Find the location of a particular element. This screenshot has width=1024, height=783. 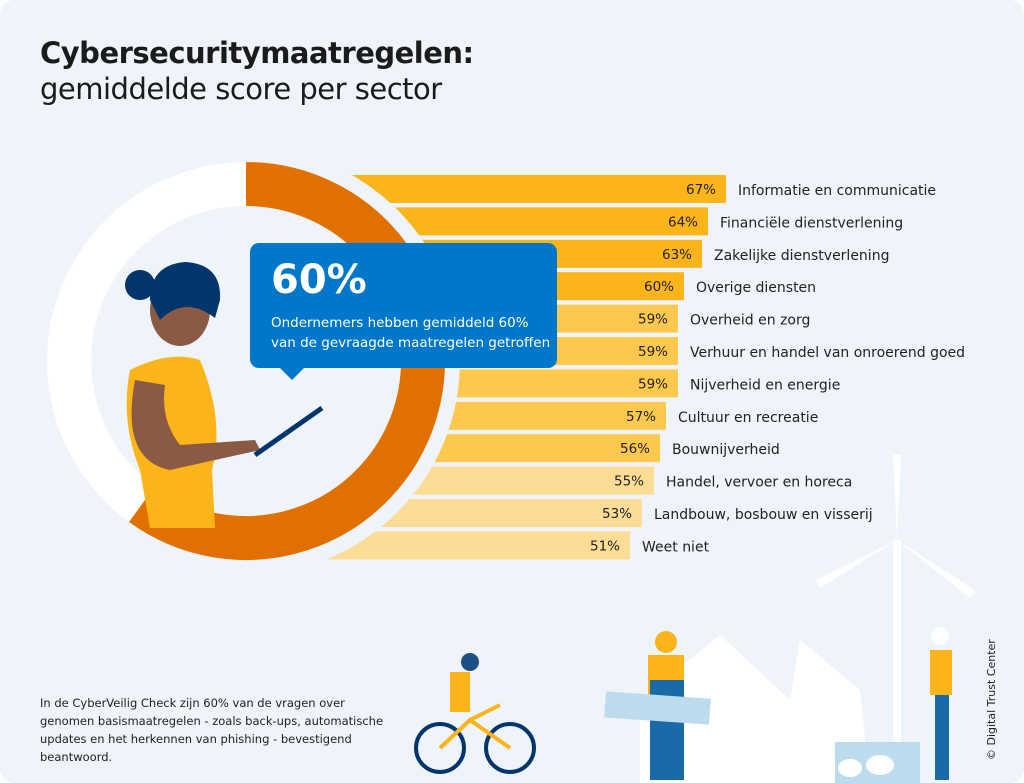

bicycle-wheel-front is located at coordinates (510, 748).